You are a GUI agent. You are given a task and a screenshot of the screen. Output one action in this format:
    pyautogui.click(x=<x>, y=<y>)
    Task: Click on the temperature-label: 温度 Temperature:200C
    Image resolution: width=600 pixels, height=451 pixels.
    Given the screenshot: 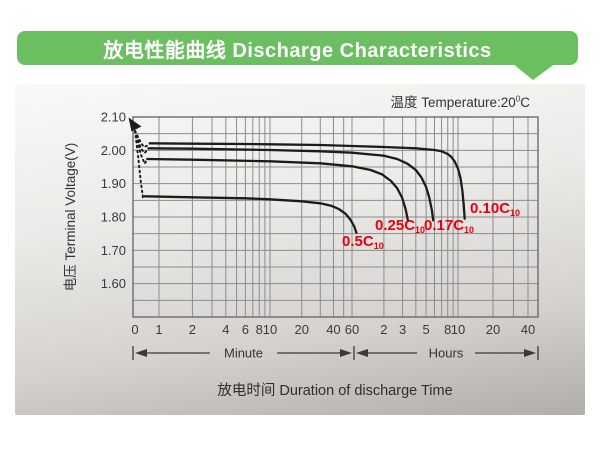 What is the action you would take?
    pyautogui.click(x=460, y=101)
    